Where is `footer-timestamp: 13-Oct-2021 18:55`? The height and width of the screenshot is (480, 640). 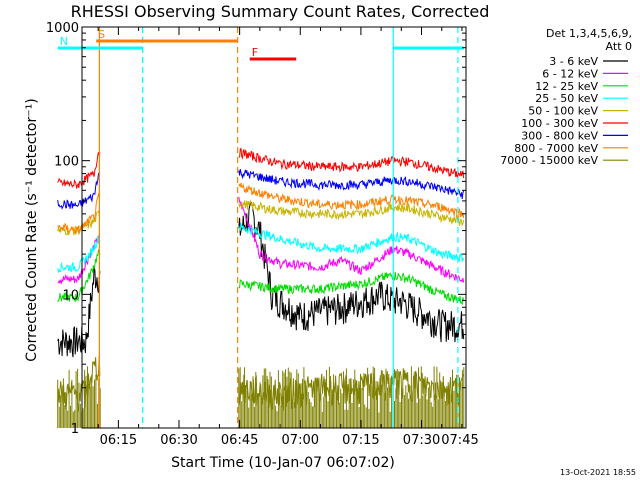
footer-timestamp: 13-Oct-2021 18:55 is located at coordinates (598, 472).